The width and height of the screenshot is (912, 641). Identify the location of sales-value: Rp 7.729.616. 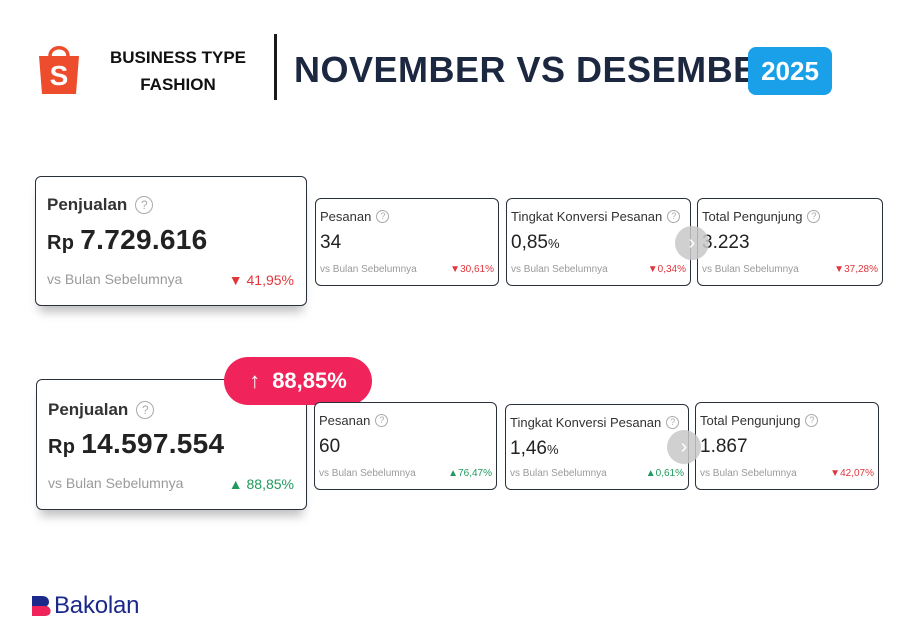
(127, 240).